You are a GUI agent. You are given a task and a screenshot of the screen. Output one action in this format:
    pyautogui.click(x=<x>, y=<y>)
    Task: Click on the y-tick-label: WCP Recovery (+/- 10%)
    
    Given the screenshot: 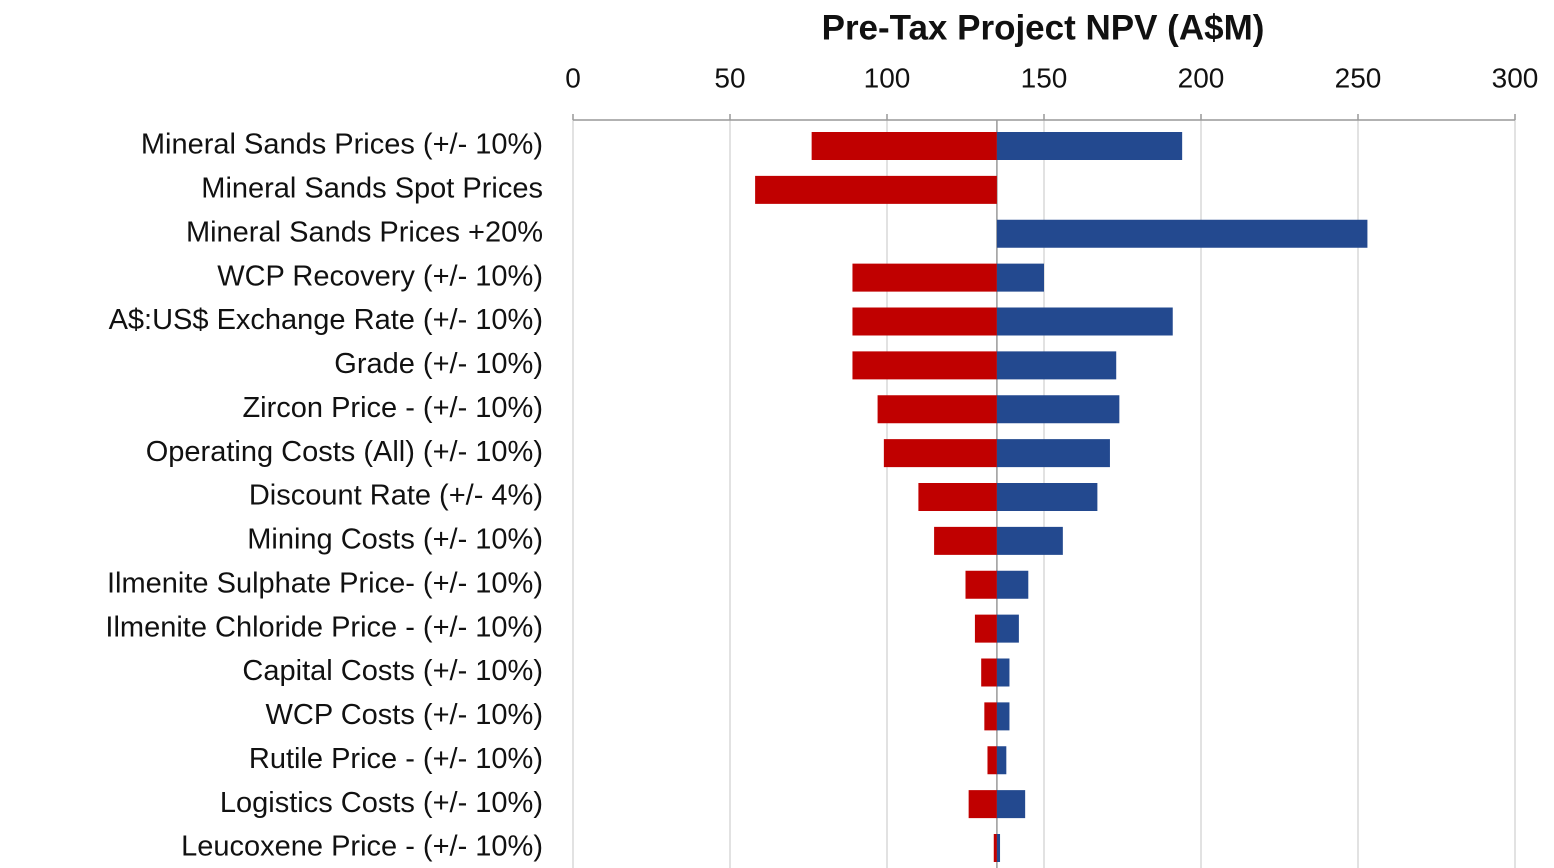 What is the action you would take?
    pyautogui.click(x=380, y=276)
    